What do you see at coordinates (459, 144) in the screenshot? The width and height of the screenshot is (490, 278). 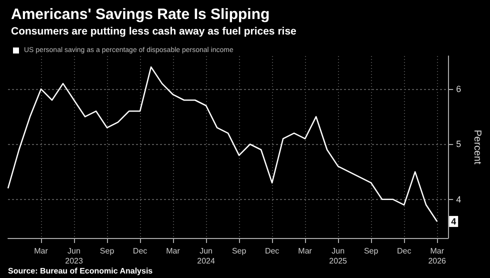 I see `y-tick-label: 5` at bounding box center [459, 144].